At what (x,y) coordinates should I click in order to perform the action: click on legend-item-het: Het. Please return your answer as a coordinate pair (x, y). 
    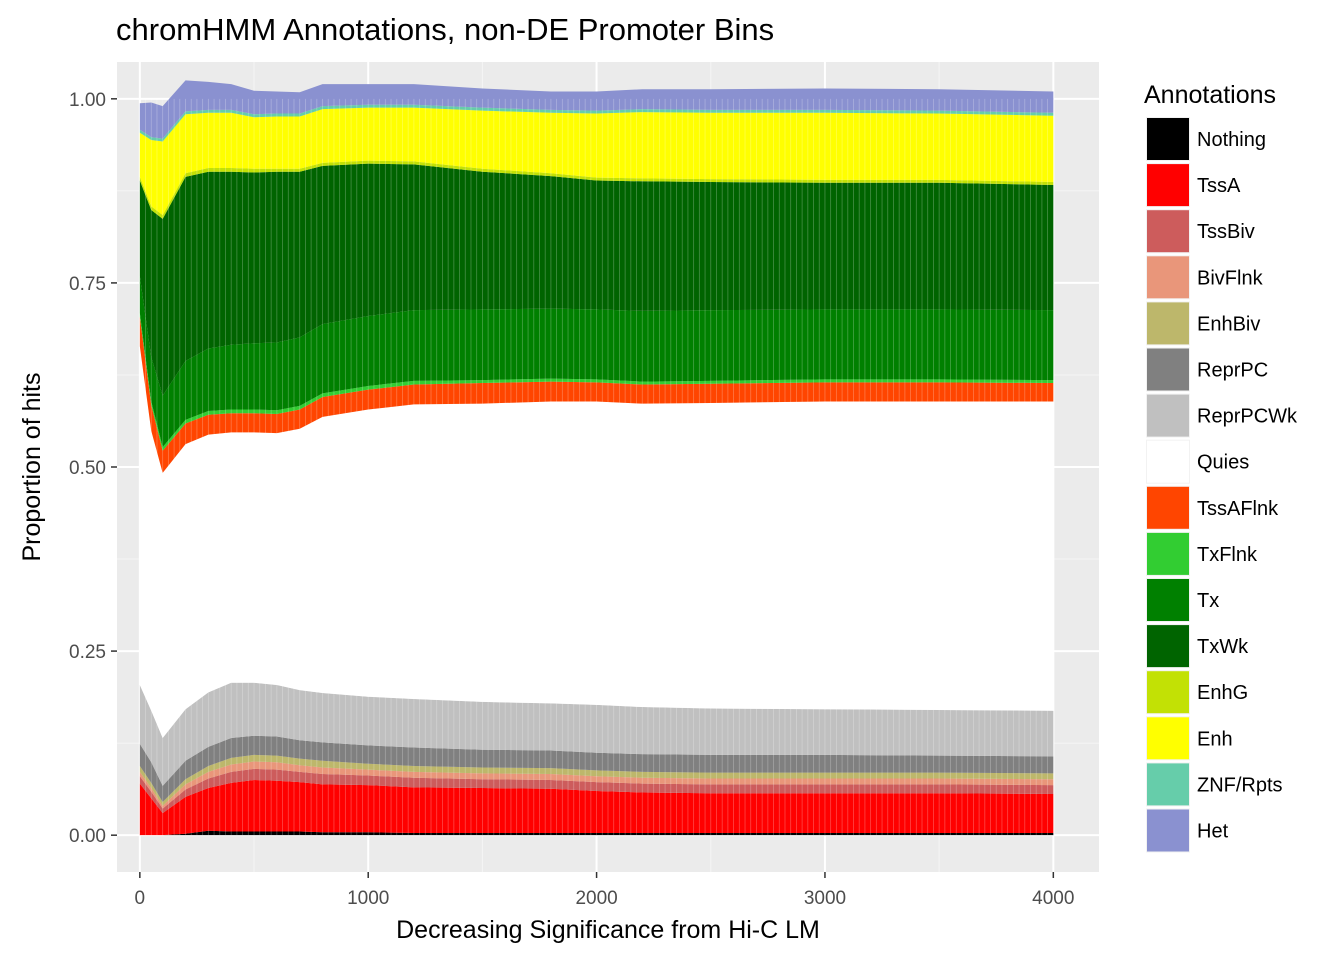
    Looking at the image, I should click on (1187, 830).